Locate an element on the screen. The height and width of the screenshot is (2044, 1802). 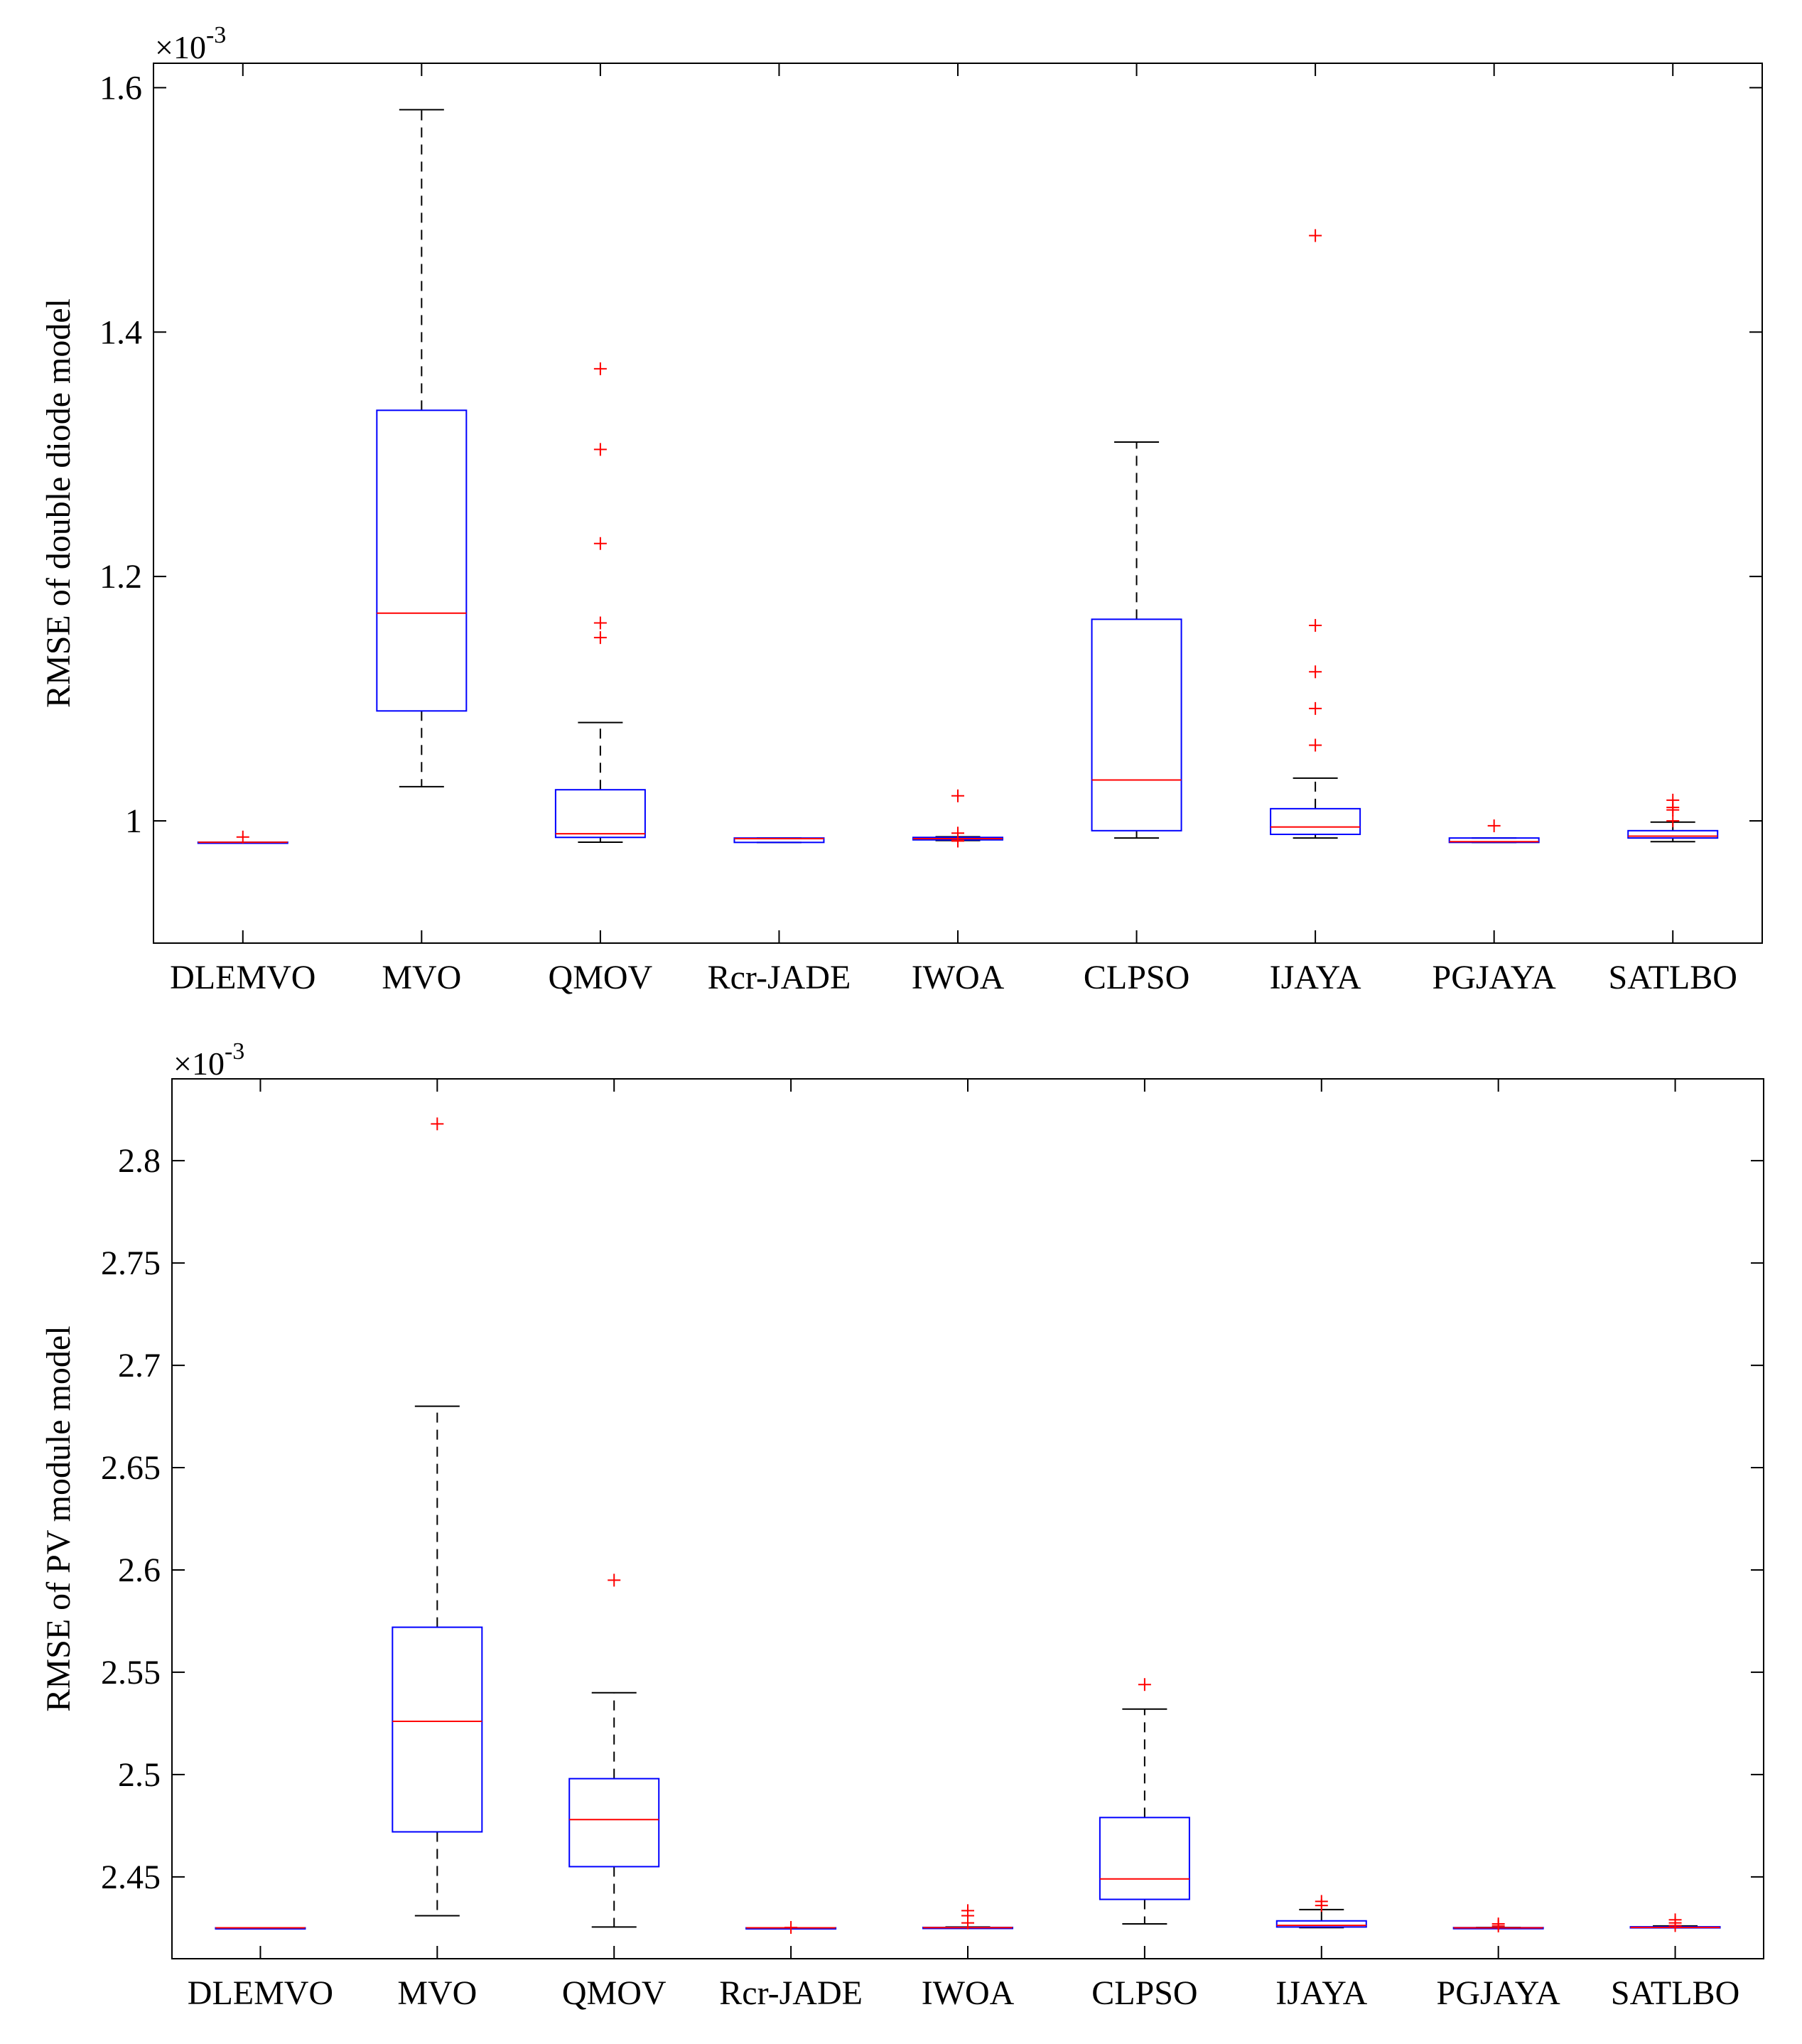
y-tick-label: 2.7 is located at coordinates (140, 1365).